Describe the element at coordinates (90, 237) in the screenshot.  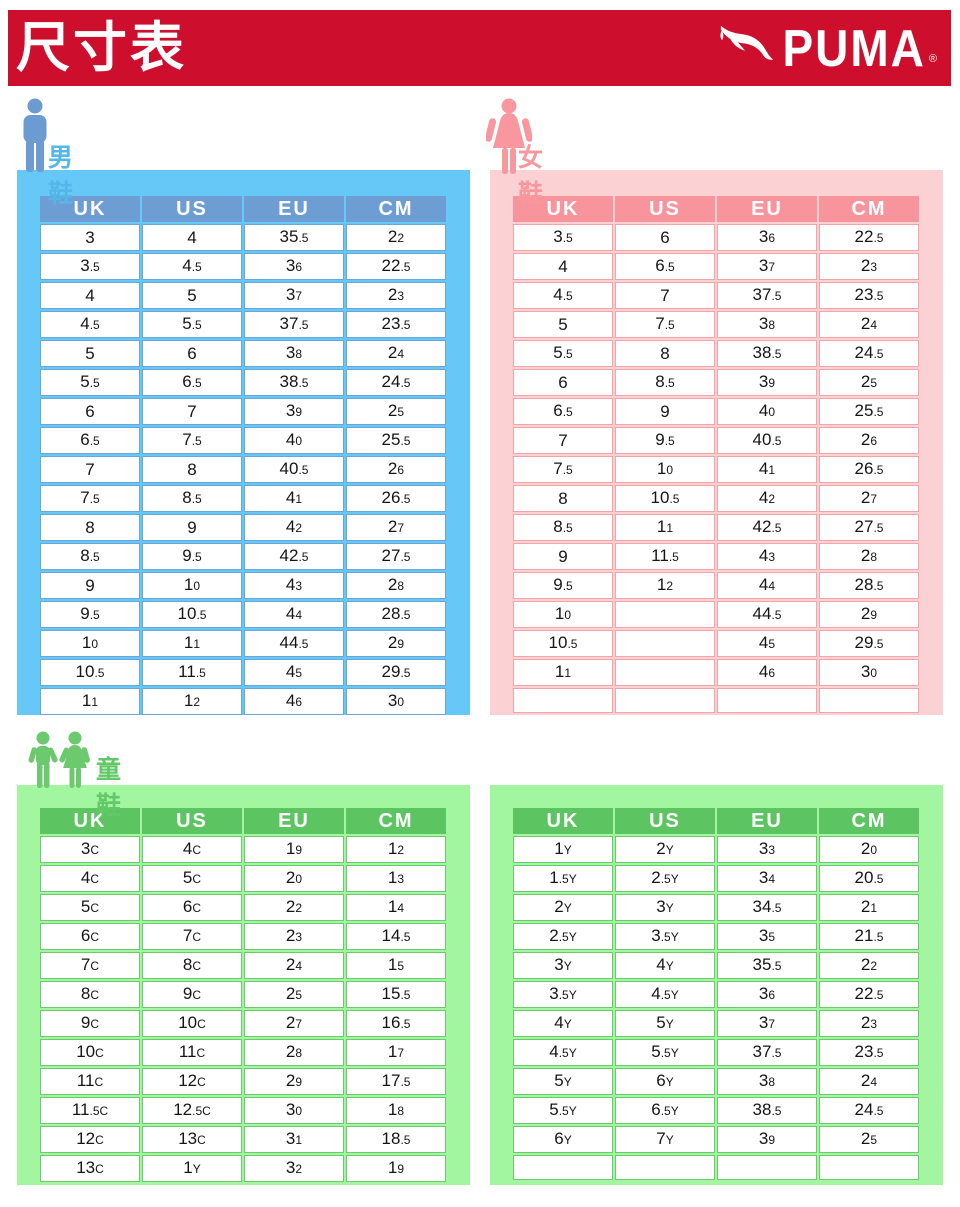
I see `size-cell: 3` at that location.